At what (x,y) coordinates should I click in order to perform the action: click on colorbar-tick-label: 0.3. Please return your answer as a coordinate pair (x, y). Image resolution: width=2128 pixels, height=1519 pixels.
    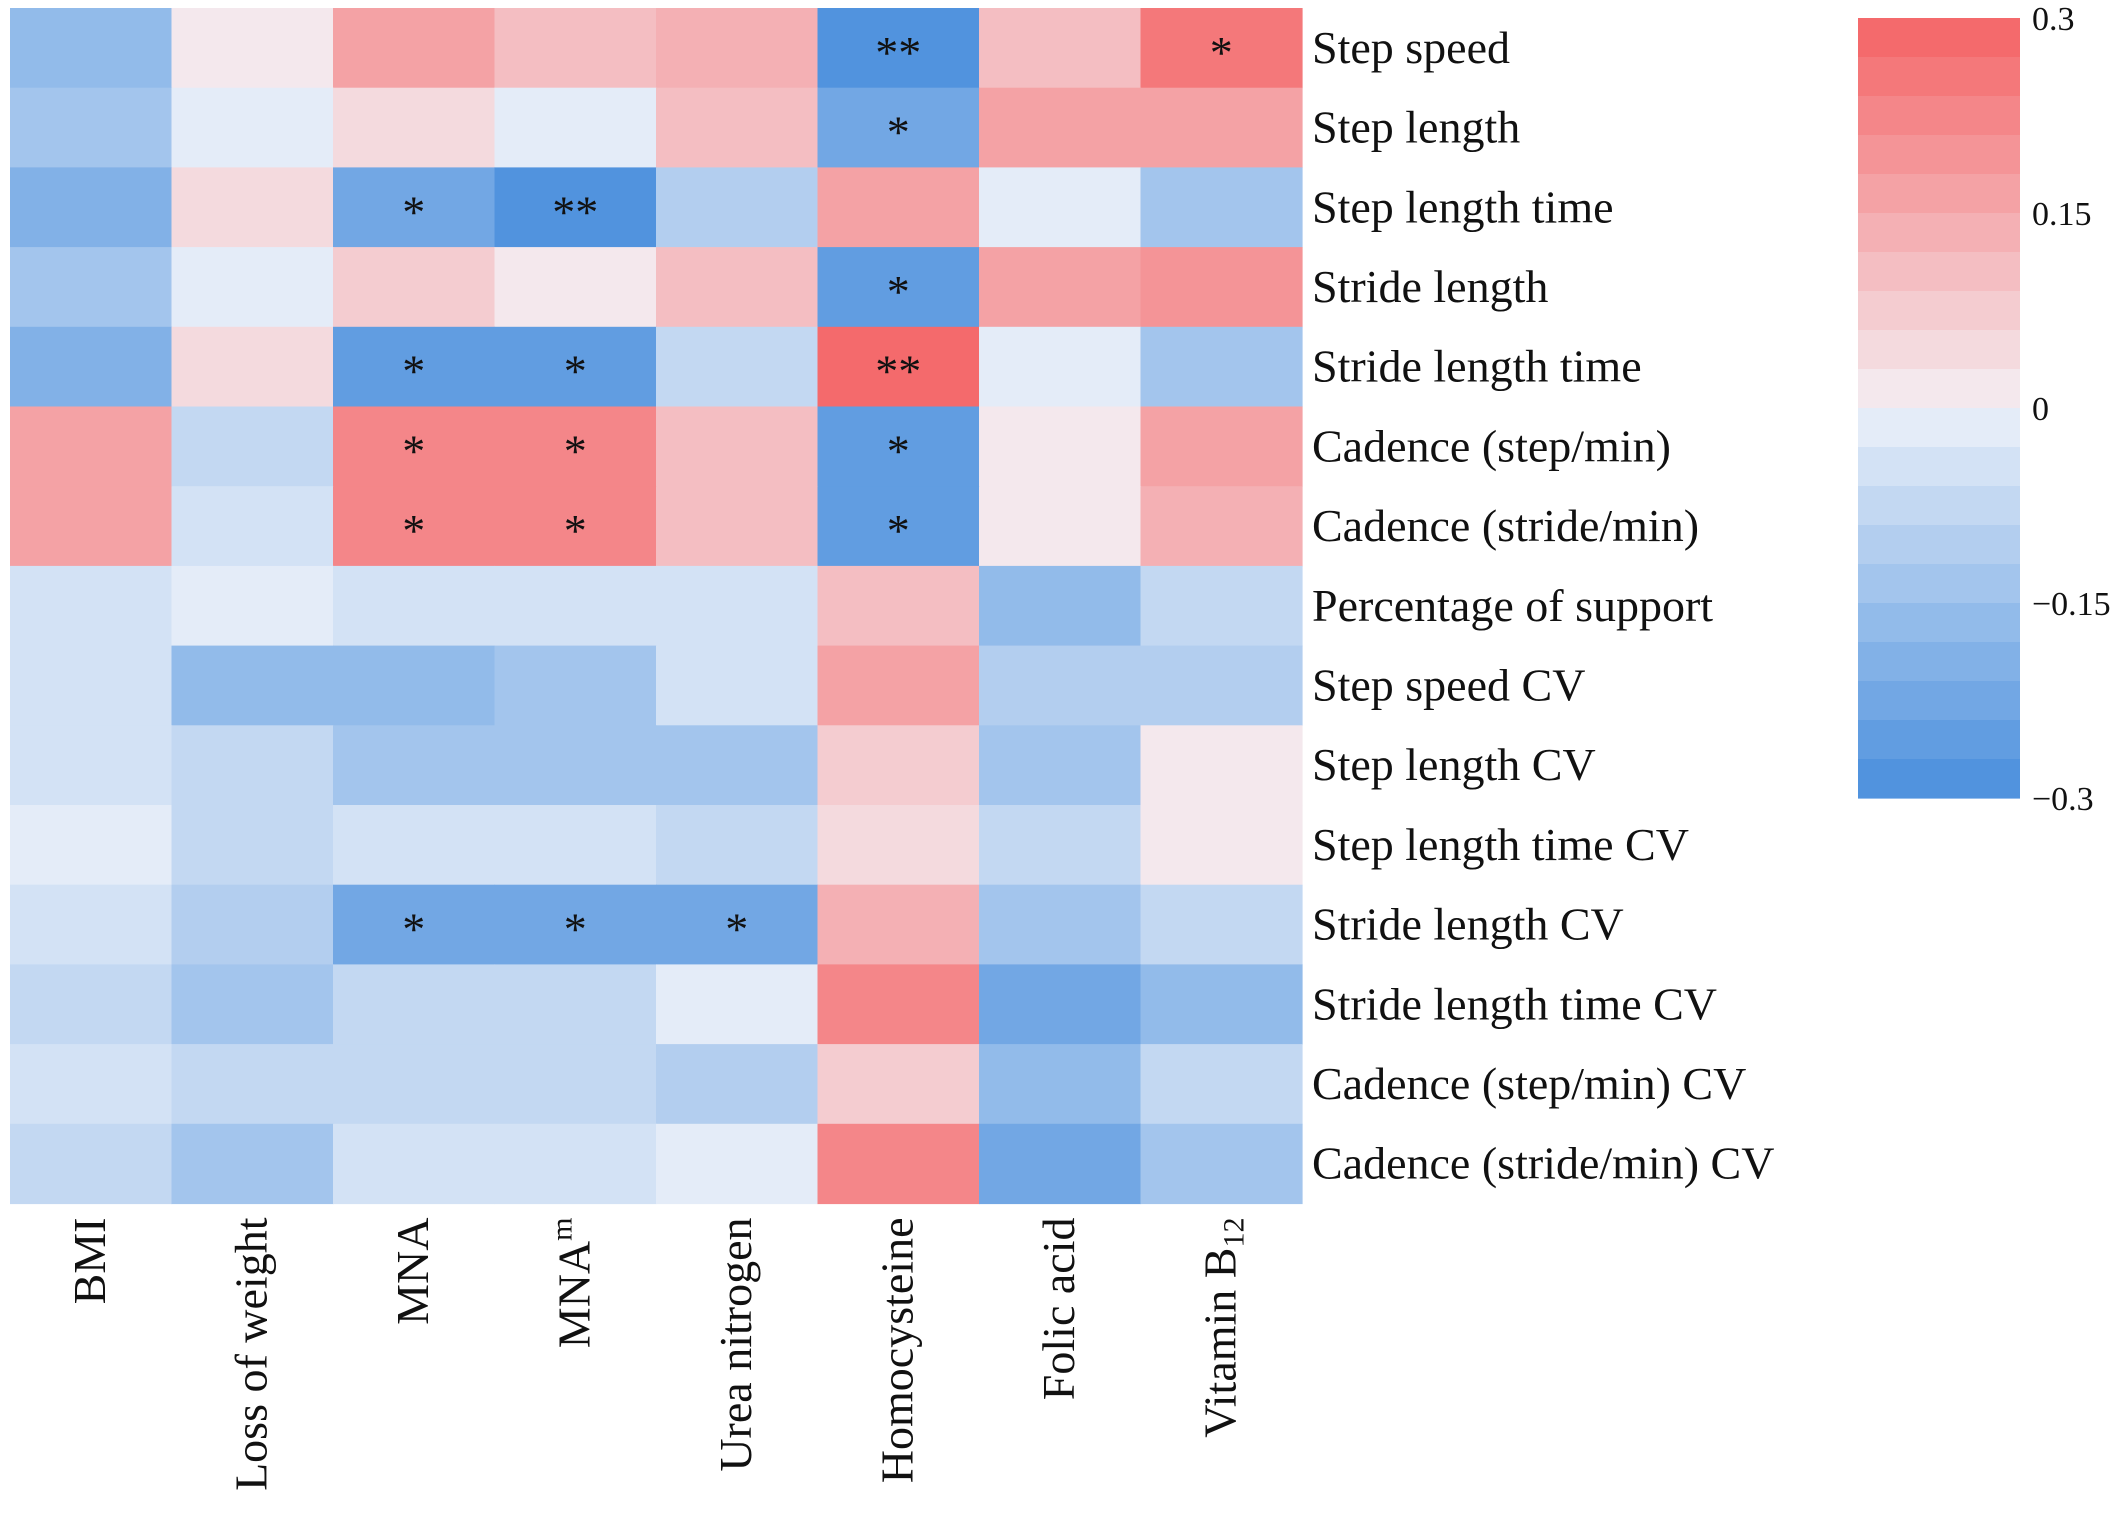
    Looking at the image, I should click on (2053, 19).